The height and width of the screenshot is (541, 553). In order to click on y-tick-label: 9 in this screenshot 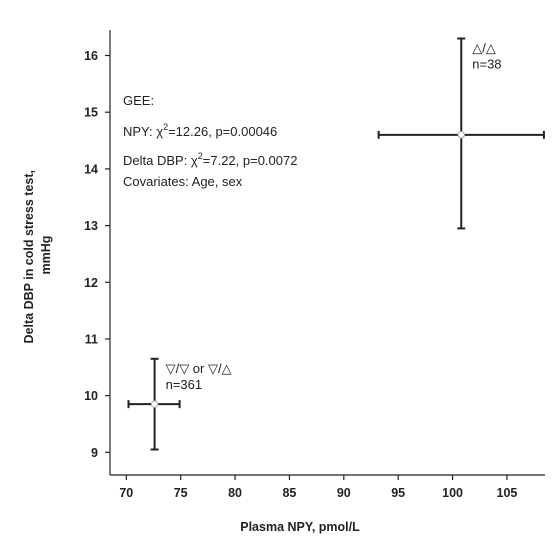, I will do `click(94, 453)`.